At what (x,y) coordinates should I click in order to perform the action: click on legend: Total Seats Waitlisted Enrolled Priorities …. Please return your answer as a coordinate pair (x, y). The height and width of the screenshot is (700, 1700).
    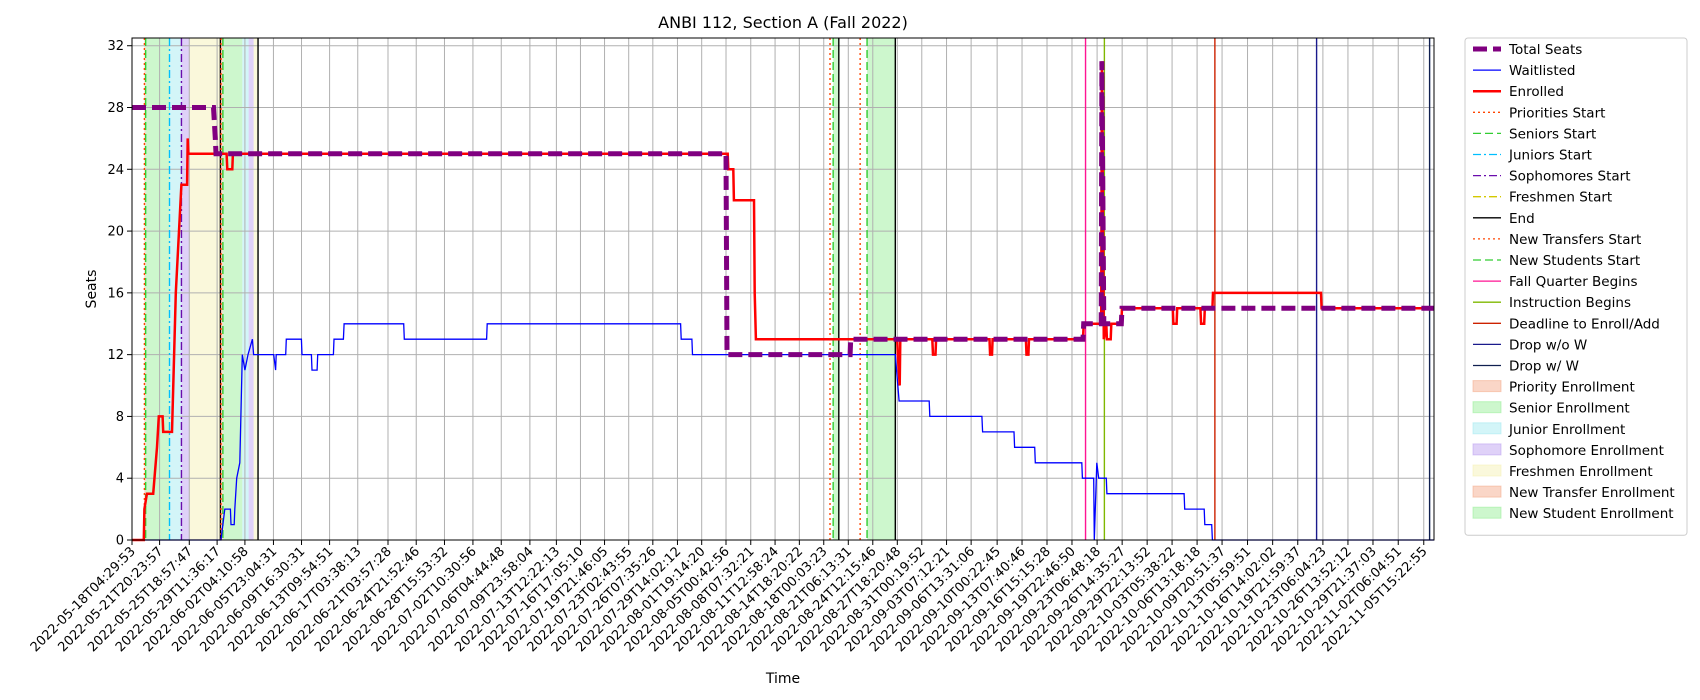
    Looking at the image, I should click on (1576, 286).